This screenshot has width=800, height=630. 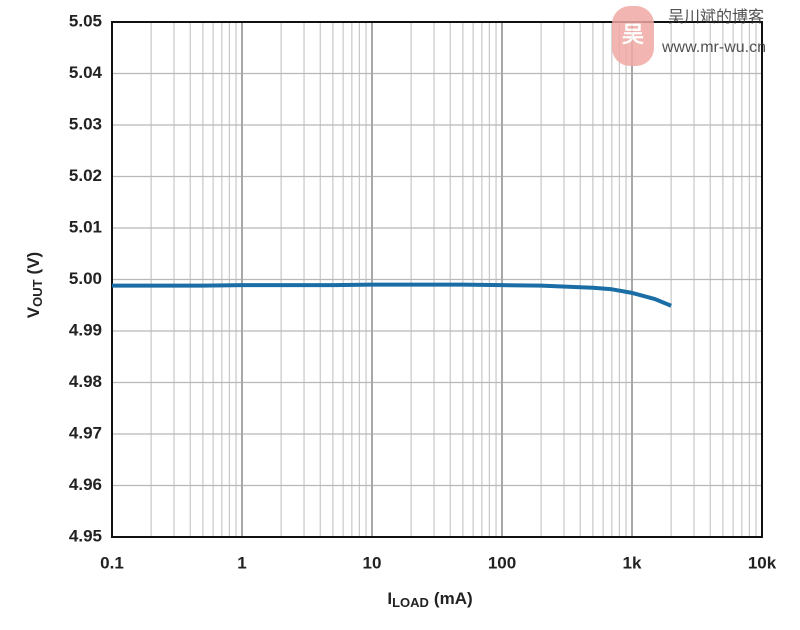 What do you see at coordinates (112, 562) in the screenshot?
I see `x-tick-label: 0.1` at bounding box center [112, 562].